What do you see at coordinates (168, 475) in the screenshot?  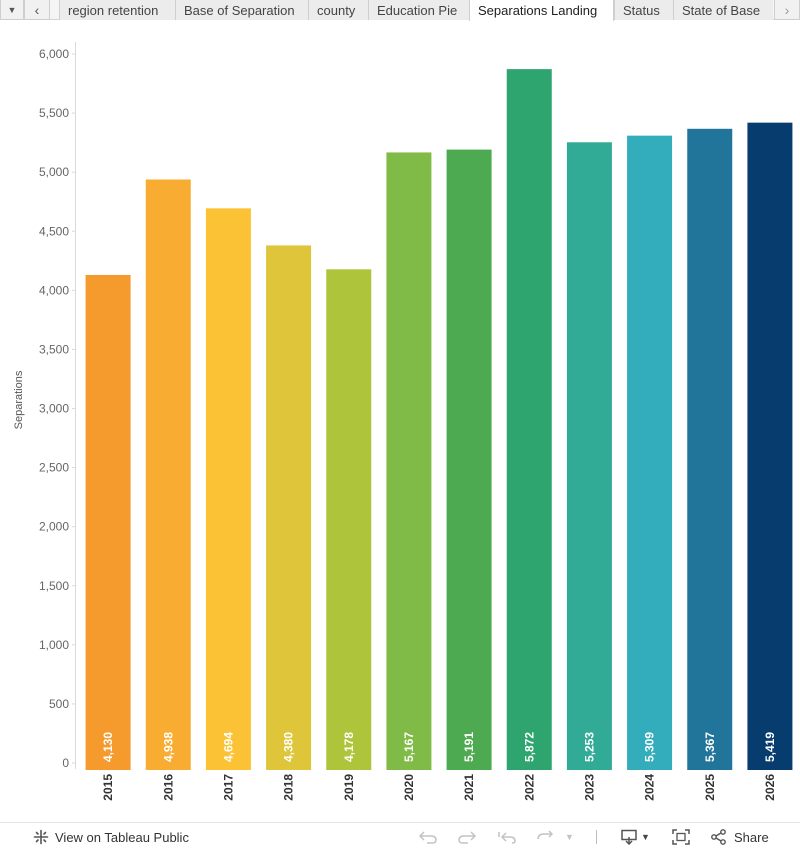 I see `bar-2016` at bounding box center [168, 475].